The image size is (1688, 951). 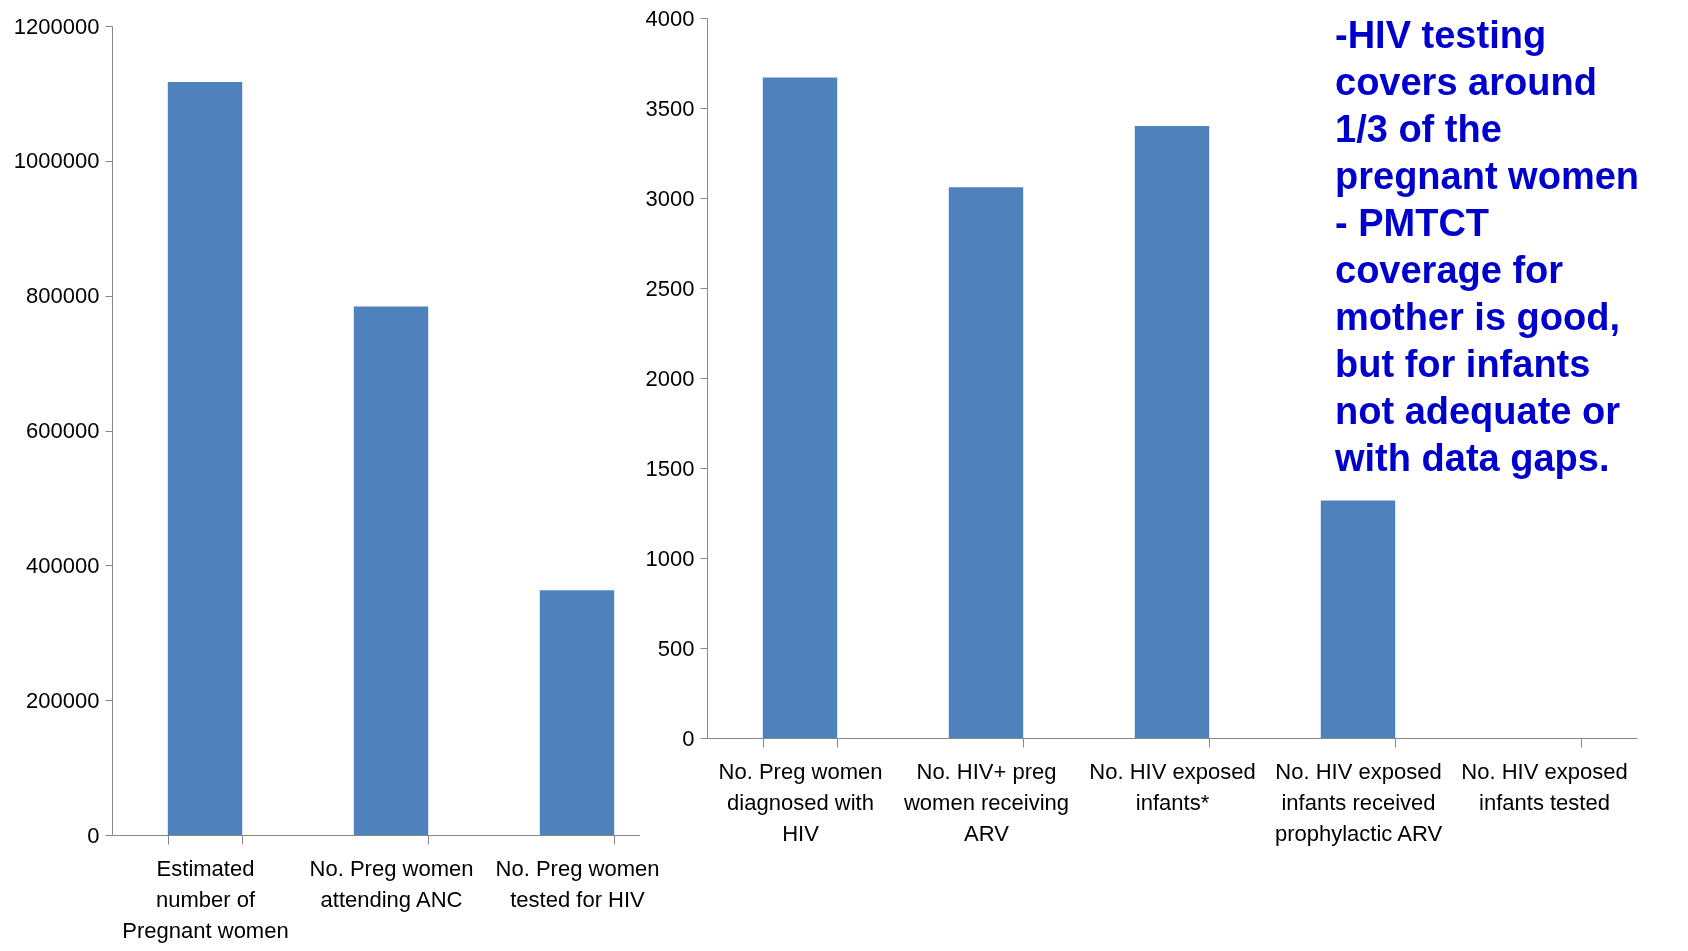 I want to click on y-tick-label: 200000, so click(x=63, y=700).